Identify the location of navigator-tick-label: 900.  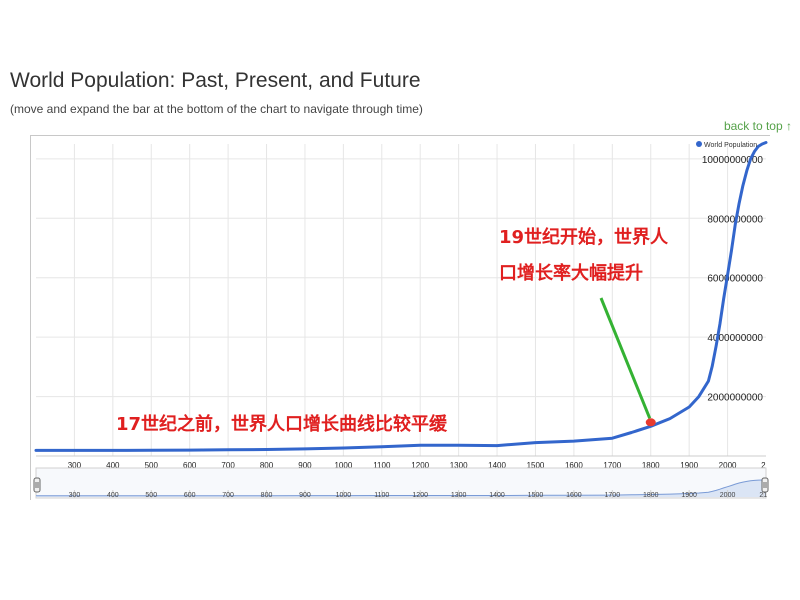
(305, 495).